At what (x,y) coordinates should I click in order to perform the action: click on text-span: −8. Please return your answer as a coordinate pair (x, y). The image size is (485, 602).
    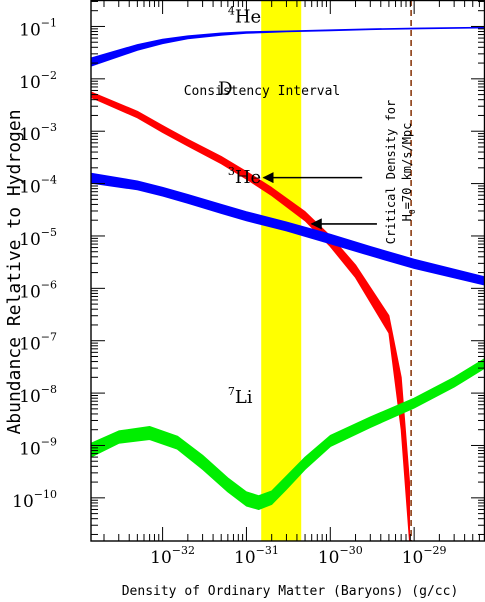
    Looking at the image, I should click on (49, 389).